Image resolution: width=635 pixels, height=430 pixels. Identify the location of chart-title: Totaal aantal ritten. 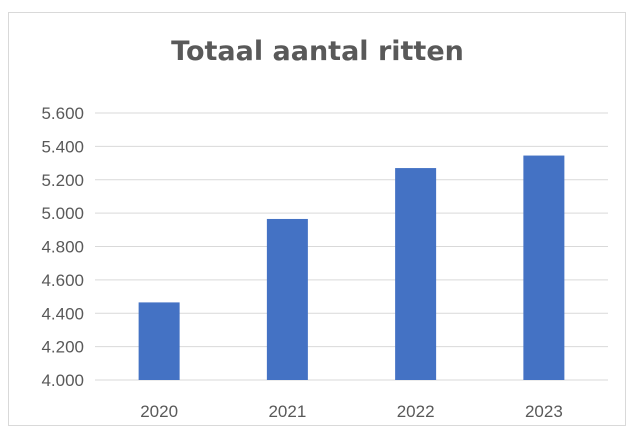
(317, 51).